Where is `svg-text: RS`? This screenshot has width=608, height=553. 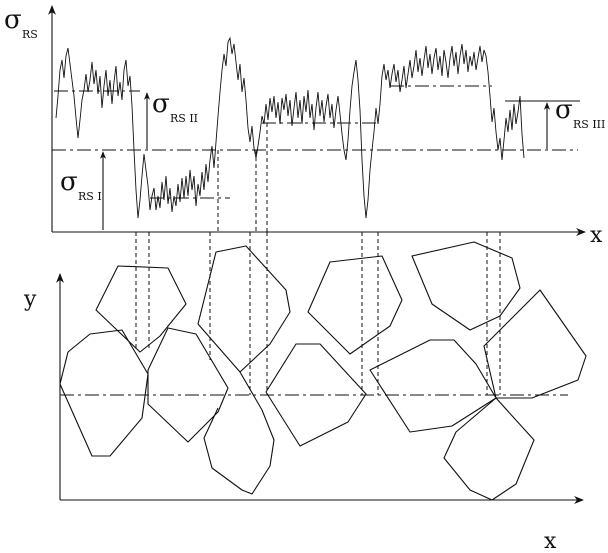 svg-text: RS is located at coordinates (30, 34).